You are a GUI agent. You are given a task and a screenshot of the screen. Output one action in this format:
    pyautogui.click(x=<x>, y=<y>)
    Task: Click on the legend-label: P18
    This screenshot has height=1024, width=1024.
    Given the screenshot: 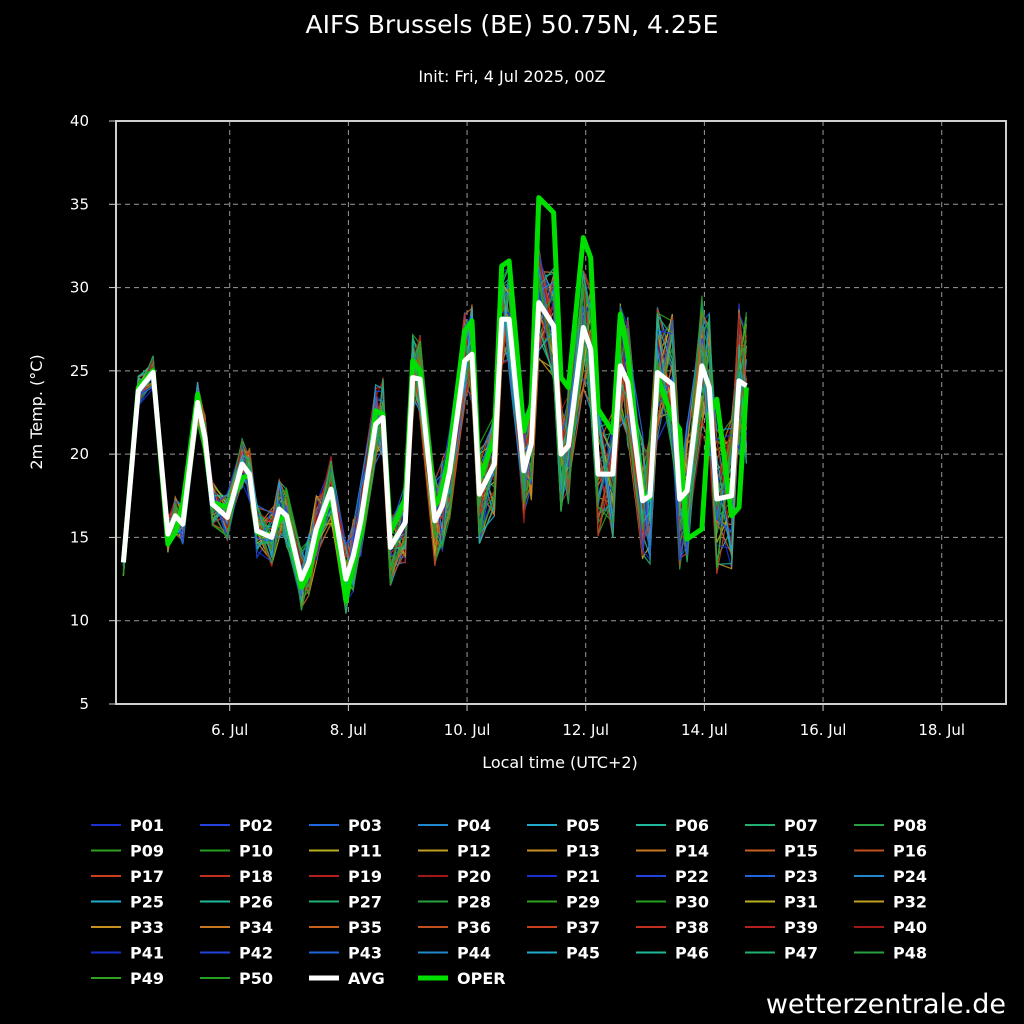 What is the action you would take?
    pyautogui.click(x=256, y=876)
    